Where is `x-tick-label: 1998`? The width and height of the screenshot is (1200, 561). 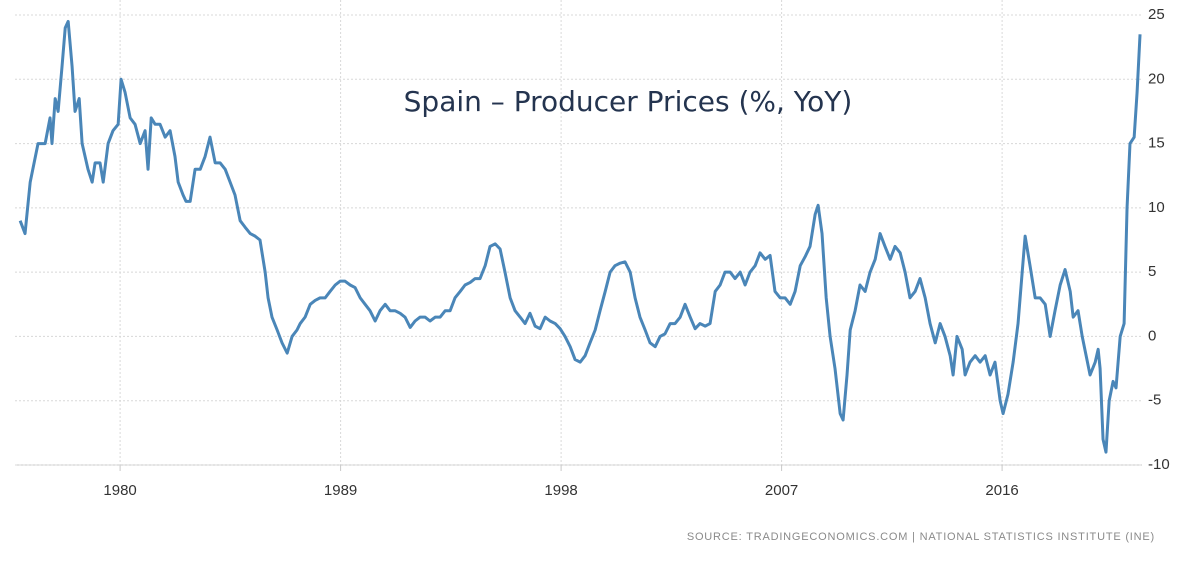 x-tick-label: 1998 is located at coordinates (560, 490).